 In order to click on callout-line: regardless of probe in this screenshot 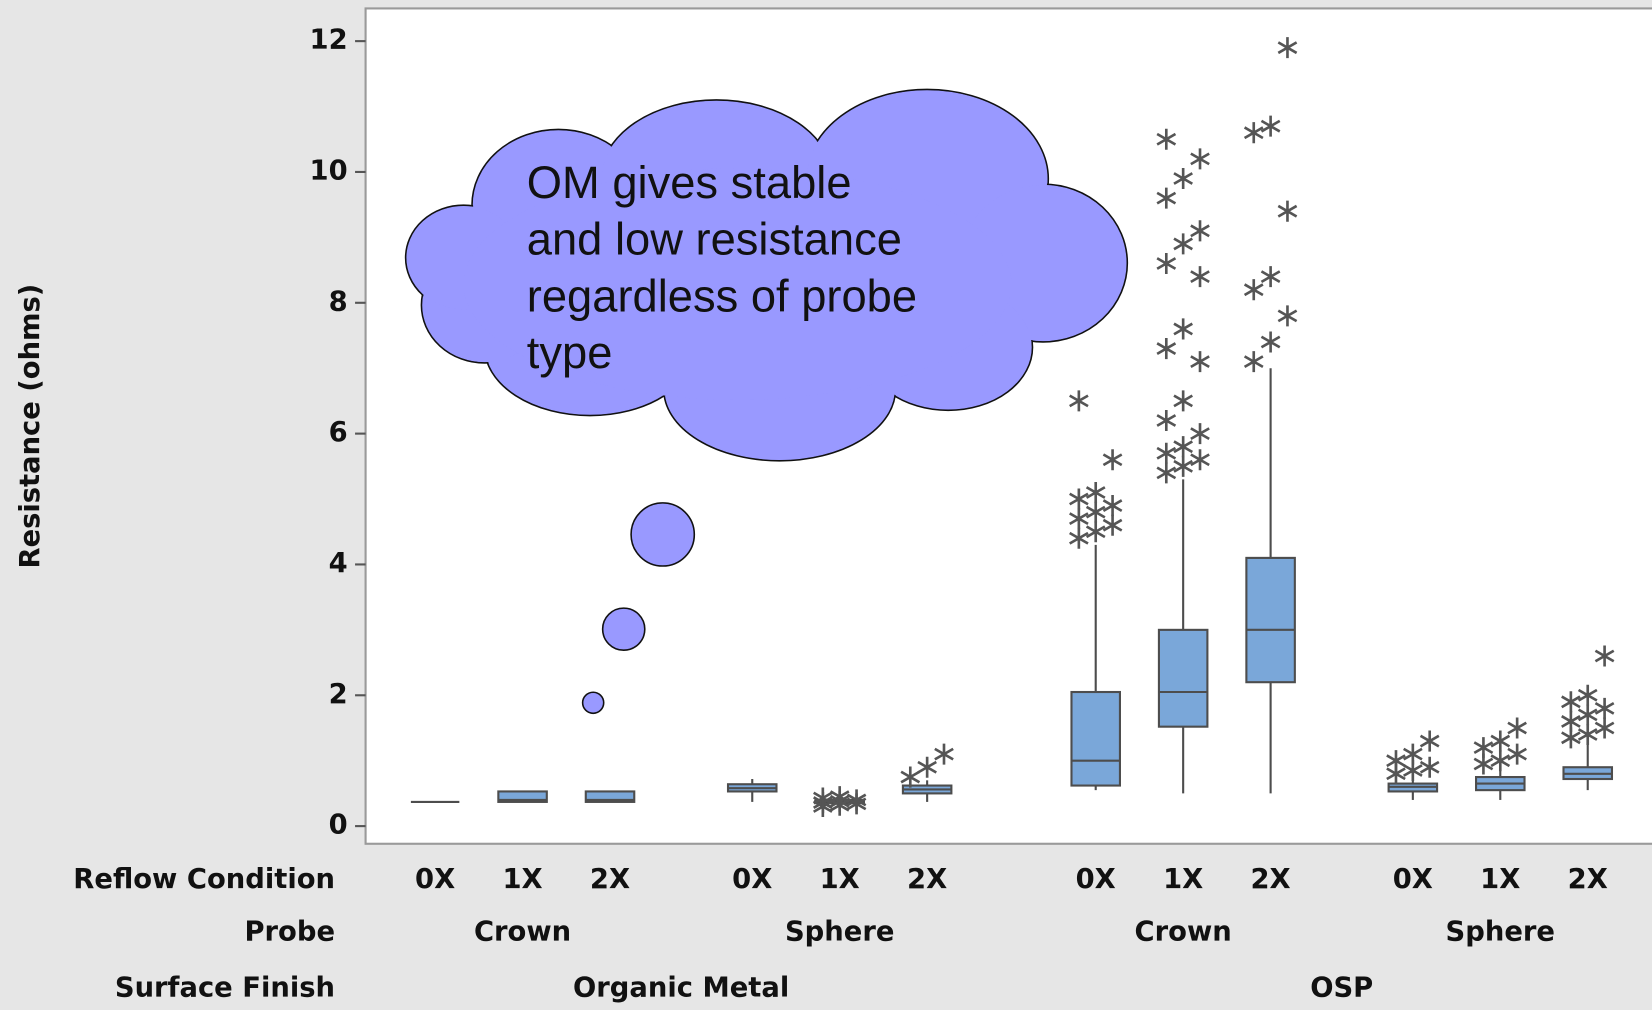, I will do `click(722, 295)`.